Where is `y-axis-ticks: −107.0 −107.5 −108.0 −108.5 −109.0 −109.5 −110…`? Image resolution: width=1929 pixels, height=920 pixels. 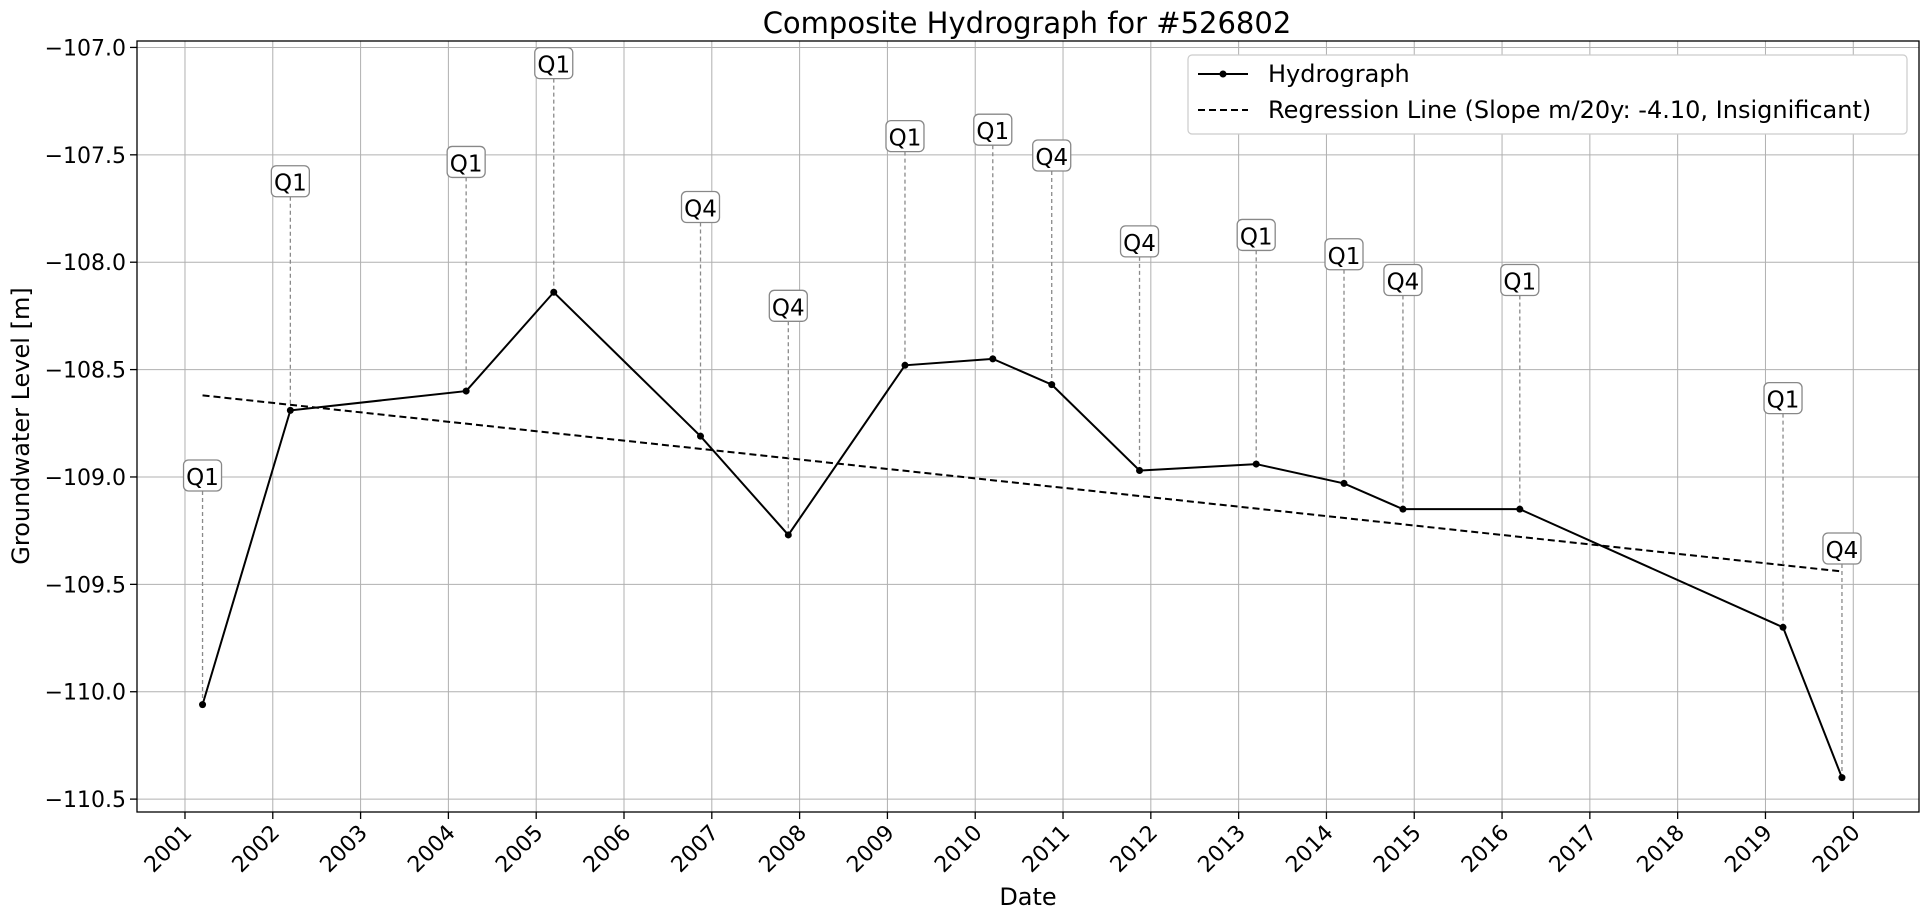 y-axis-ticks: −107.0 −107.5 −108.0 −108.5 −109.0 −109.5 −110… is located at coordinates (91, 424).